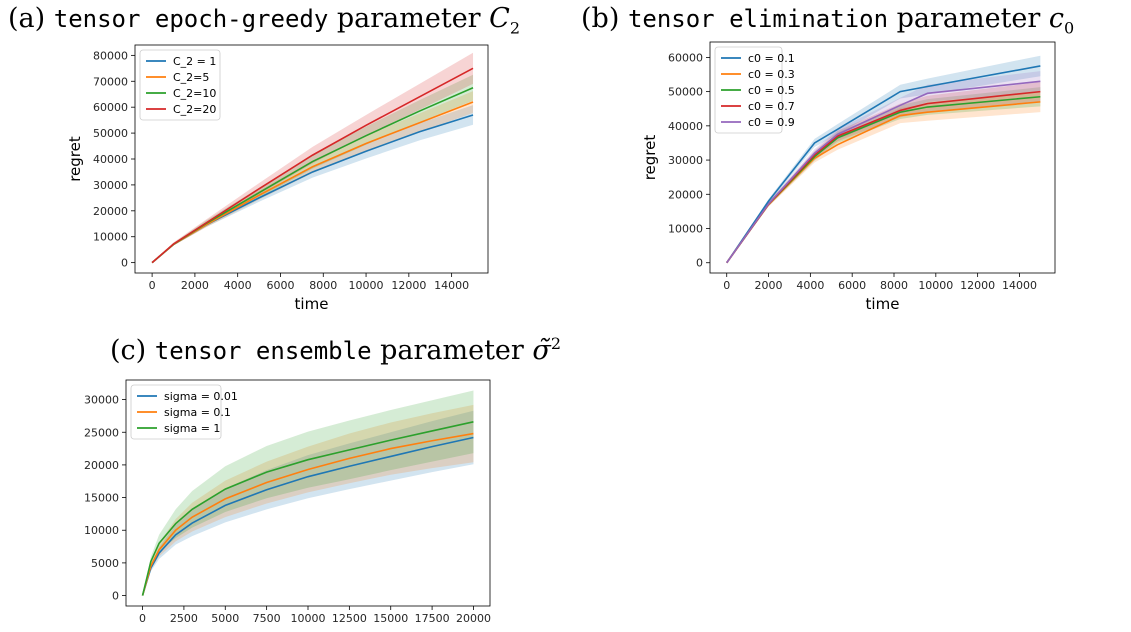  Describe the element at coordinates (771, 90) in the screenshot. I see `legend-label: c0 = 0.5` at that location.